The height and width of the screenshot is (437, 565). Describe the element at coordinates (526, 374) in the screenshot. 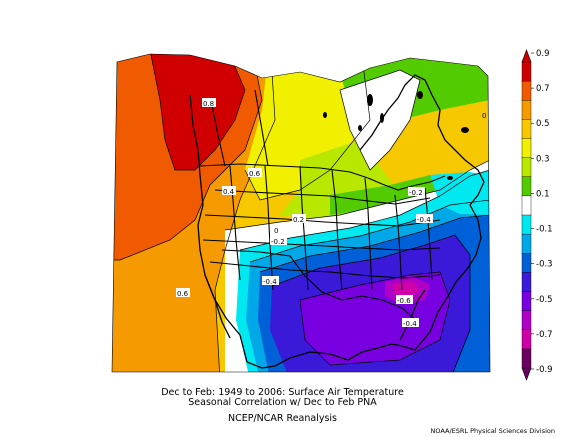

I see `colorbar-arrow-bottom` at that location.